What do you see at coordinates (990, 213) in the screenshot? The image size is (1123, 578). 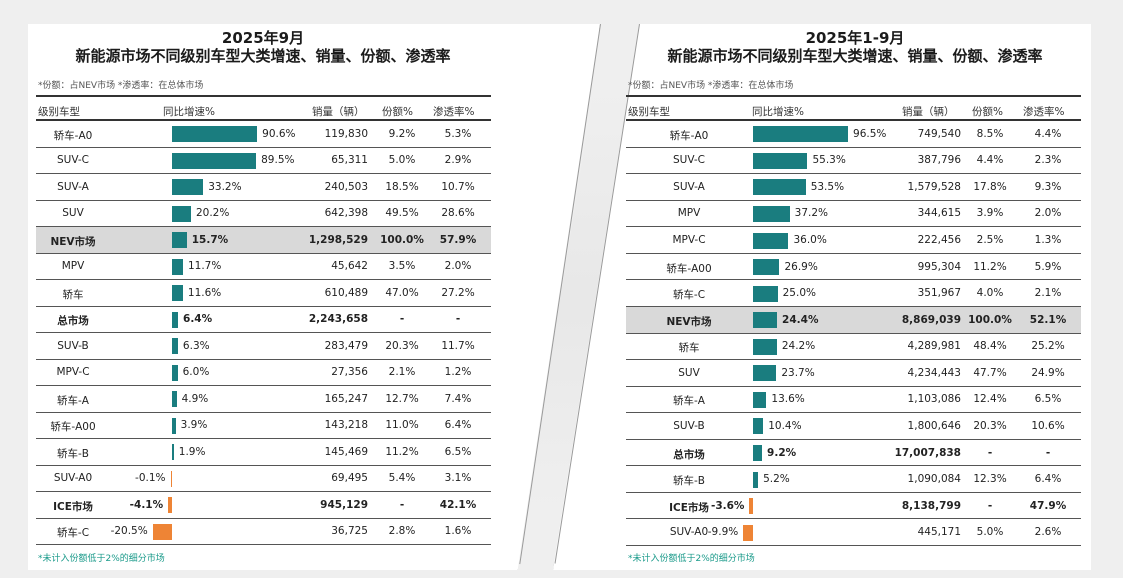 I see `share-value: 3.9%` at bounding box center [990, 213].